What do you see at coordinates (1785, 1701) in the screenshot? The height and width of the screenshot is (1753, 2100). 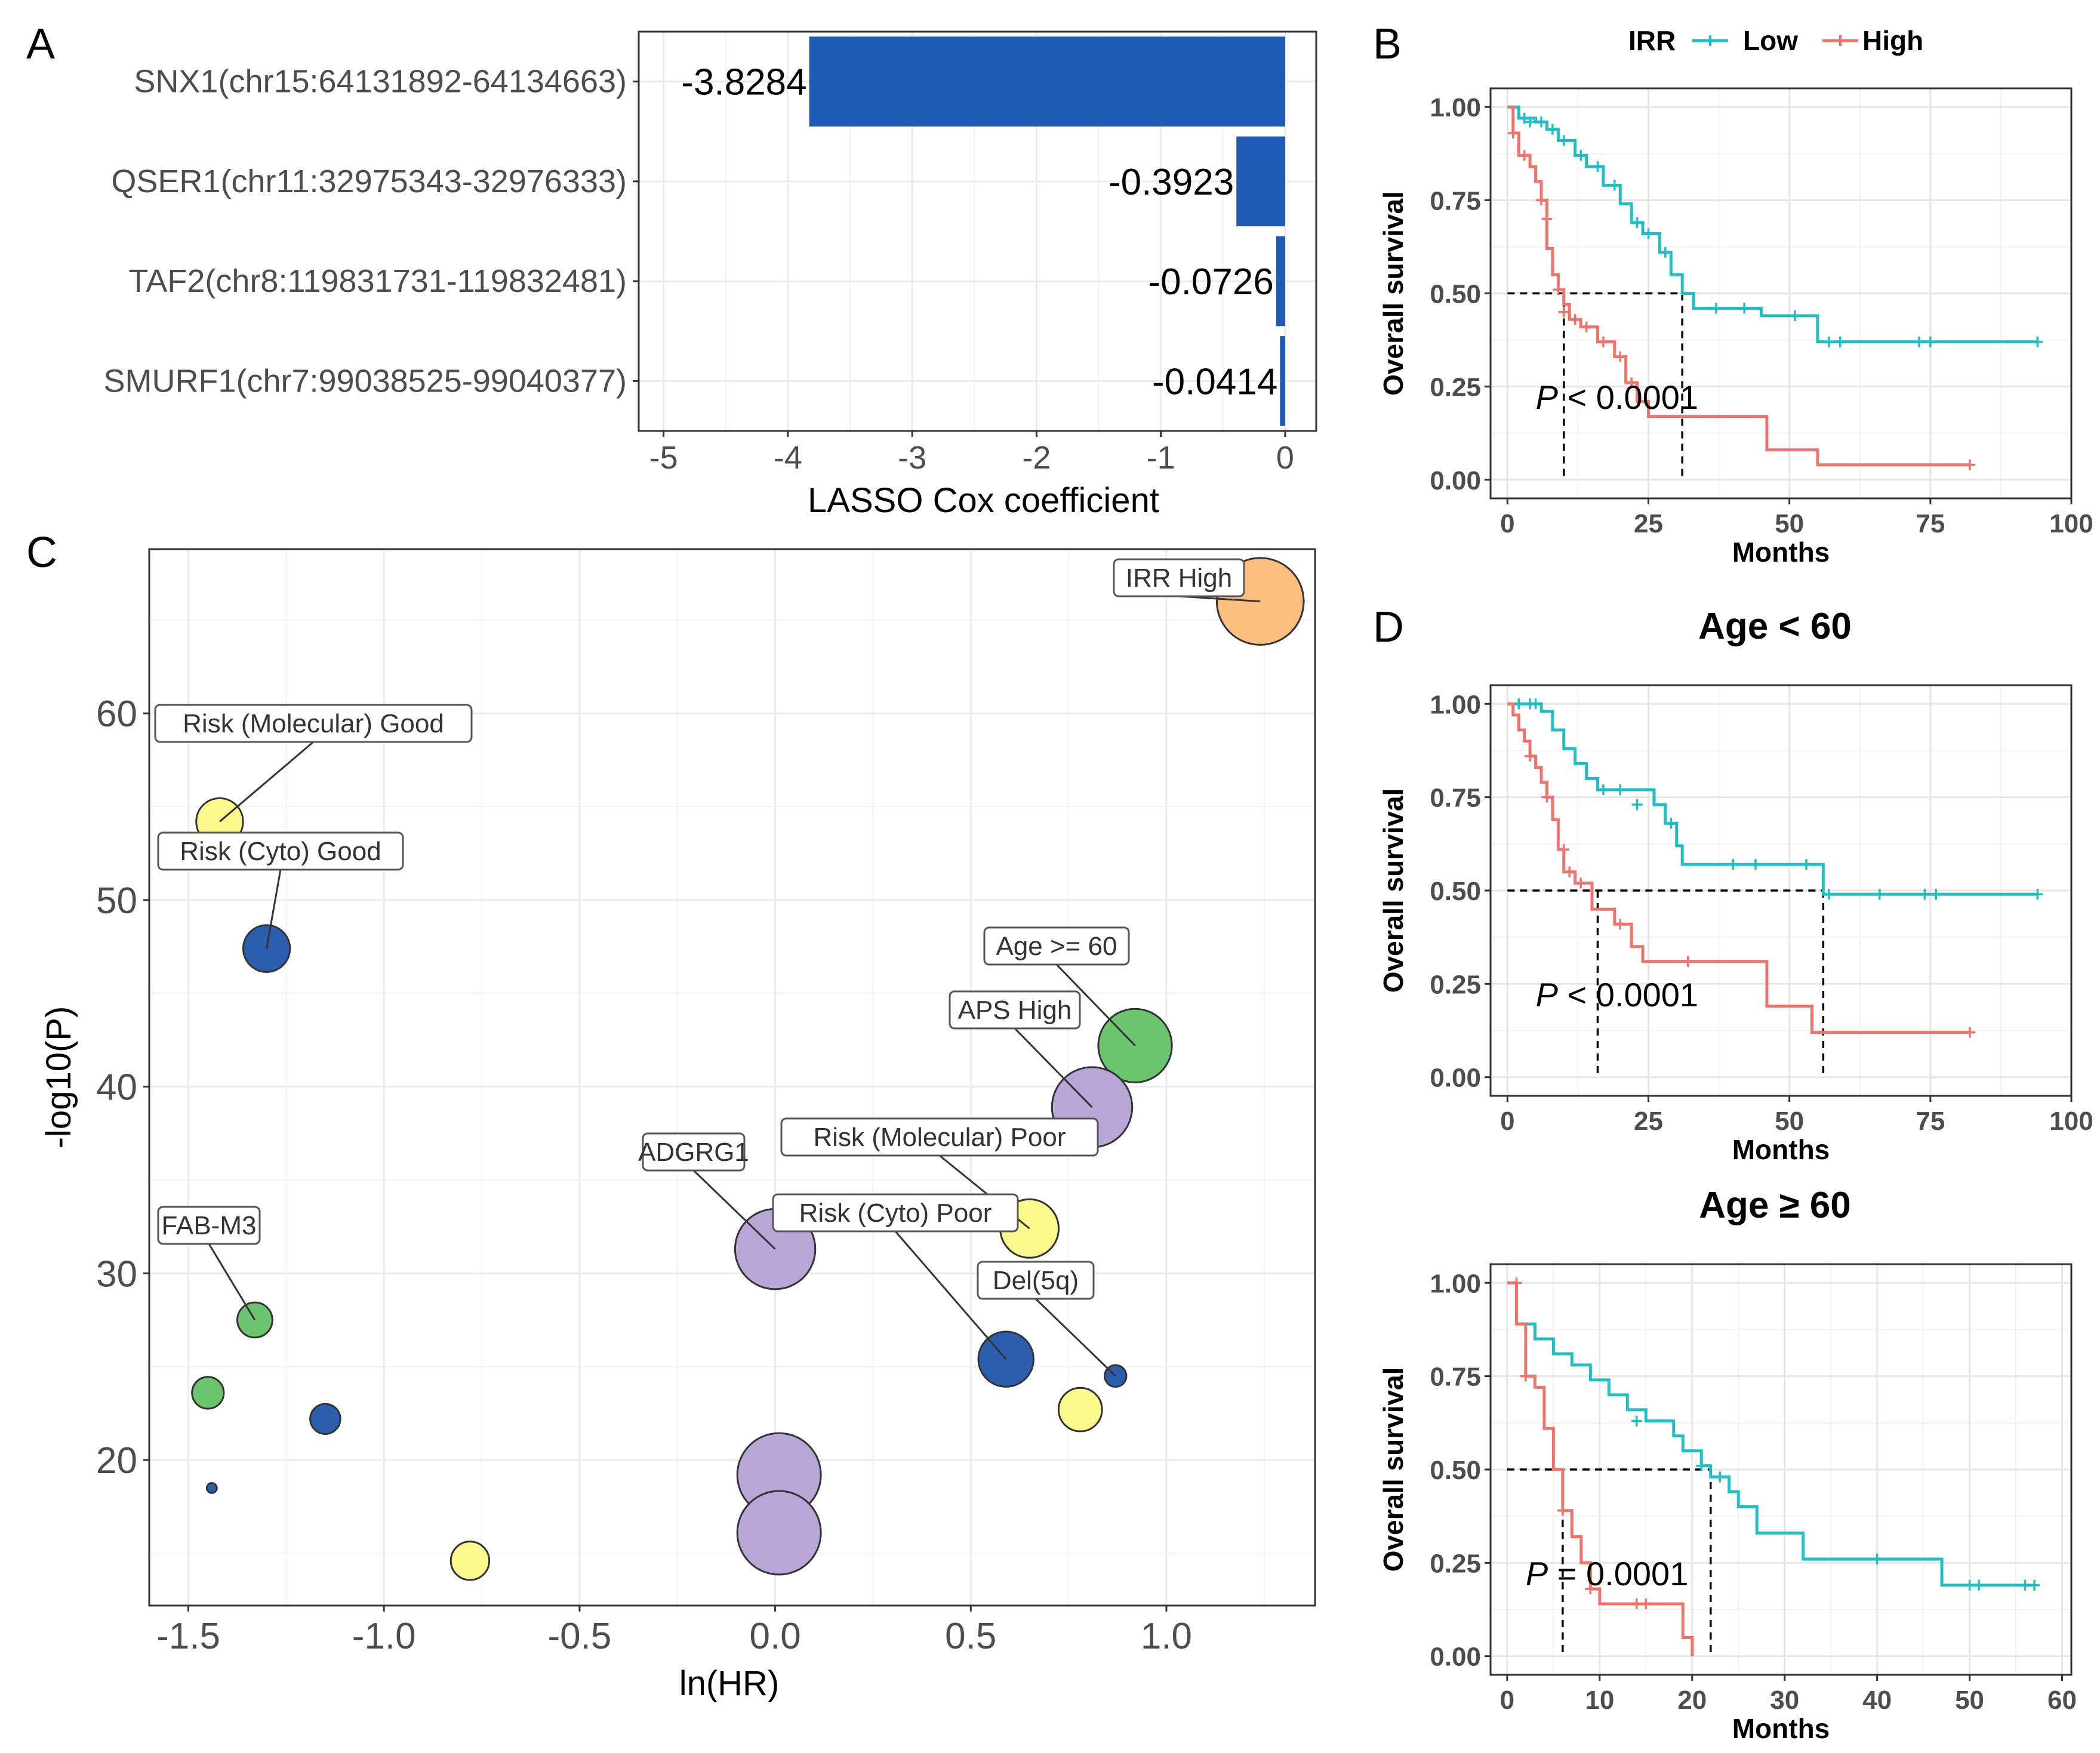 I see `x-tick-label: 30` at bounding box center [1785, 1701].